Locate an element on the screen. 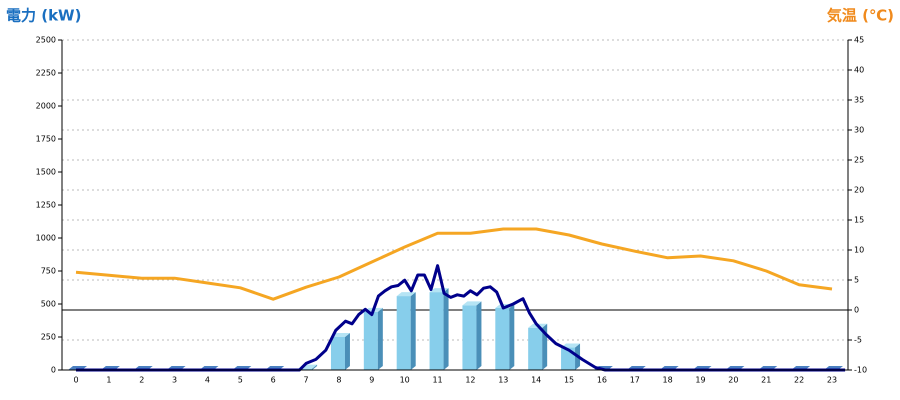 The height and width of the screenshot is (400, 900). y-tick-label: 1000 is located at coordinates (46, 238).